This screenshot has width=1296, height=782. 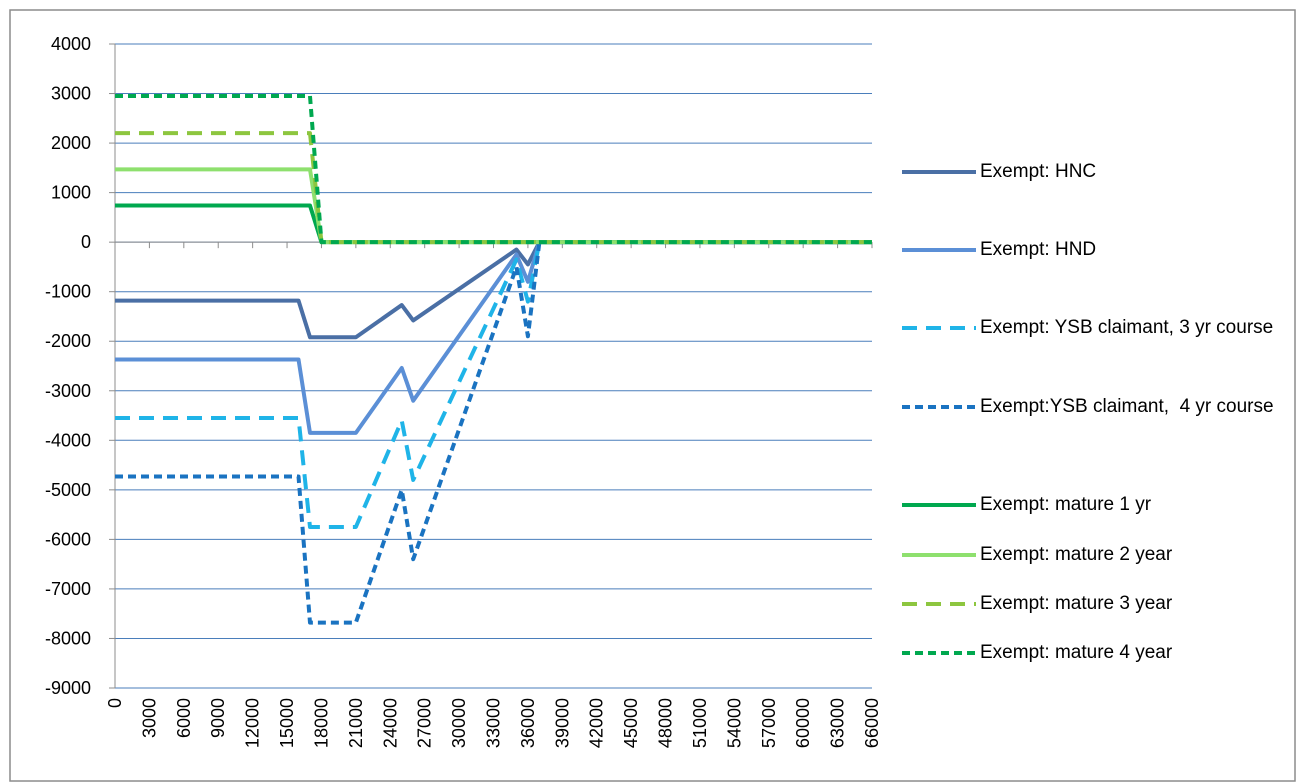 What do you see at coordinates (68, 589) in the screenshot?
I see `y-tick-label: -7000` at bounding box center [68, 589].